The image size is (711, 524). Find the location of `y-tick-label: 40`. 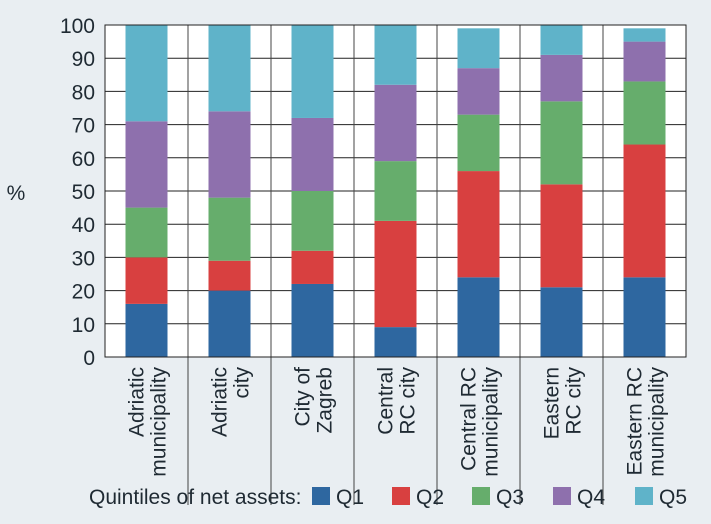

y-tick-label: 40 is located at coordinates (83, 225).